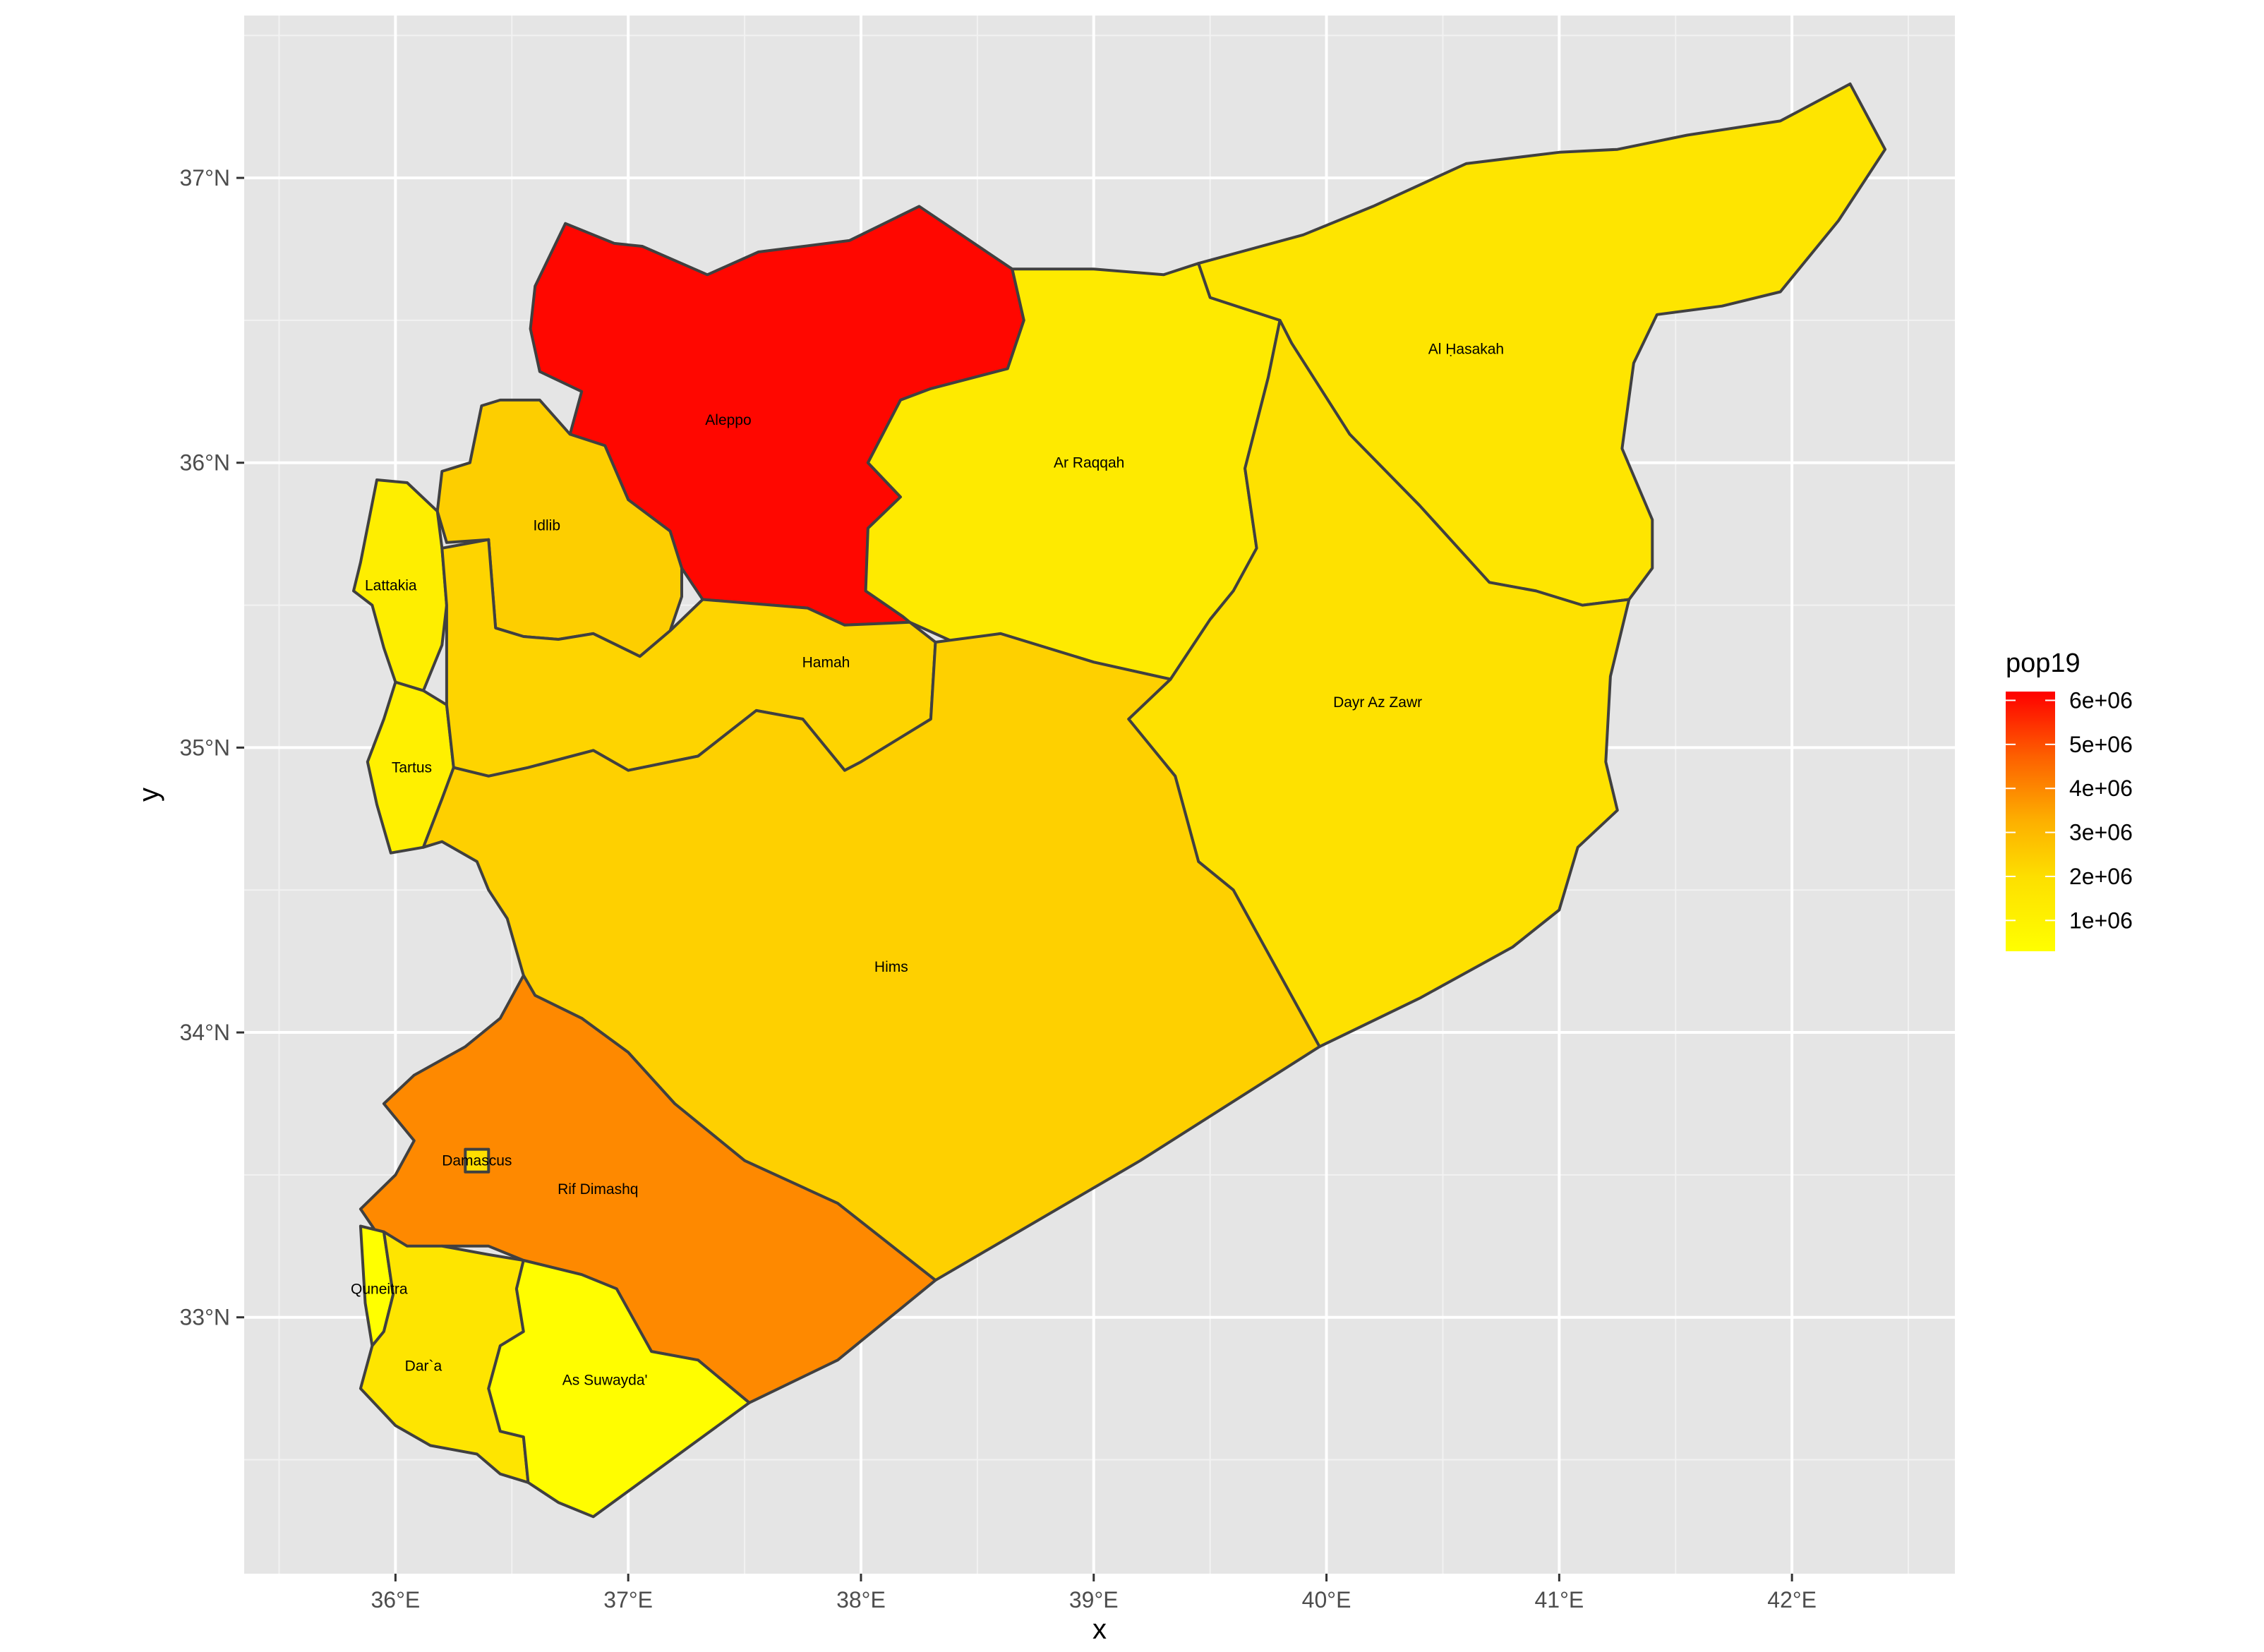 Image resolution: width=2264 pixels, height=1652 pixels. Describe the element at coordinates (1099, 1629) in the screenshot. I see `x-axis-title: x` at that location.